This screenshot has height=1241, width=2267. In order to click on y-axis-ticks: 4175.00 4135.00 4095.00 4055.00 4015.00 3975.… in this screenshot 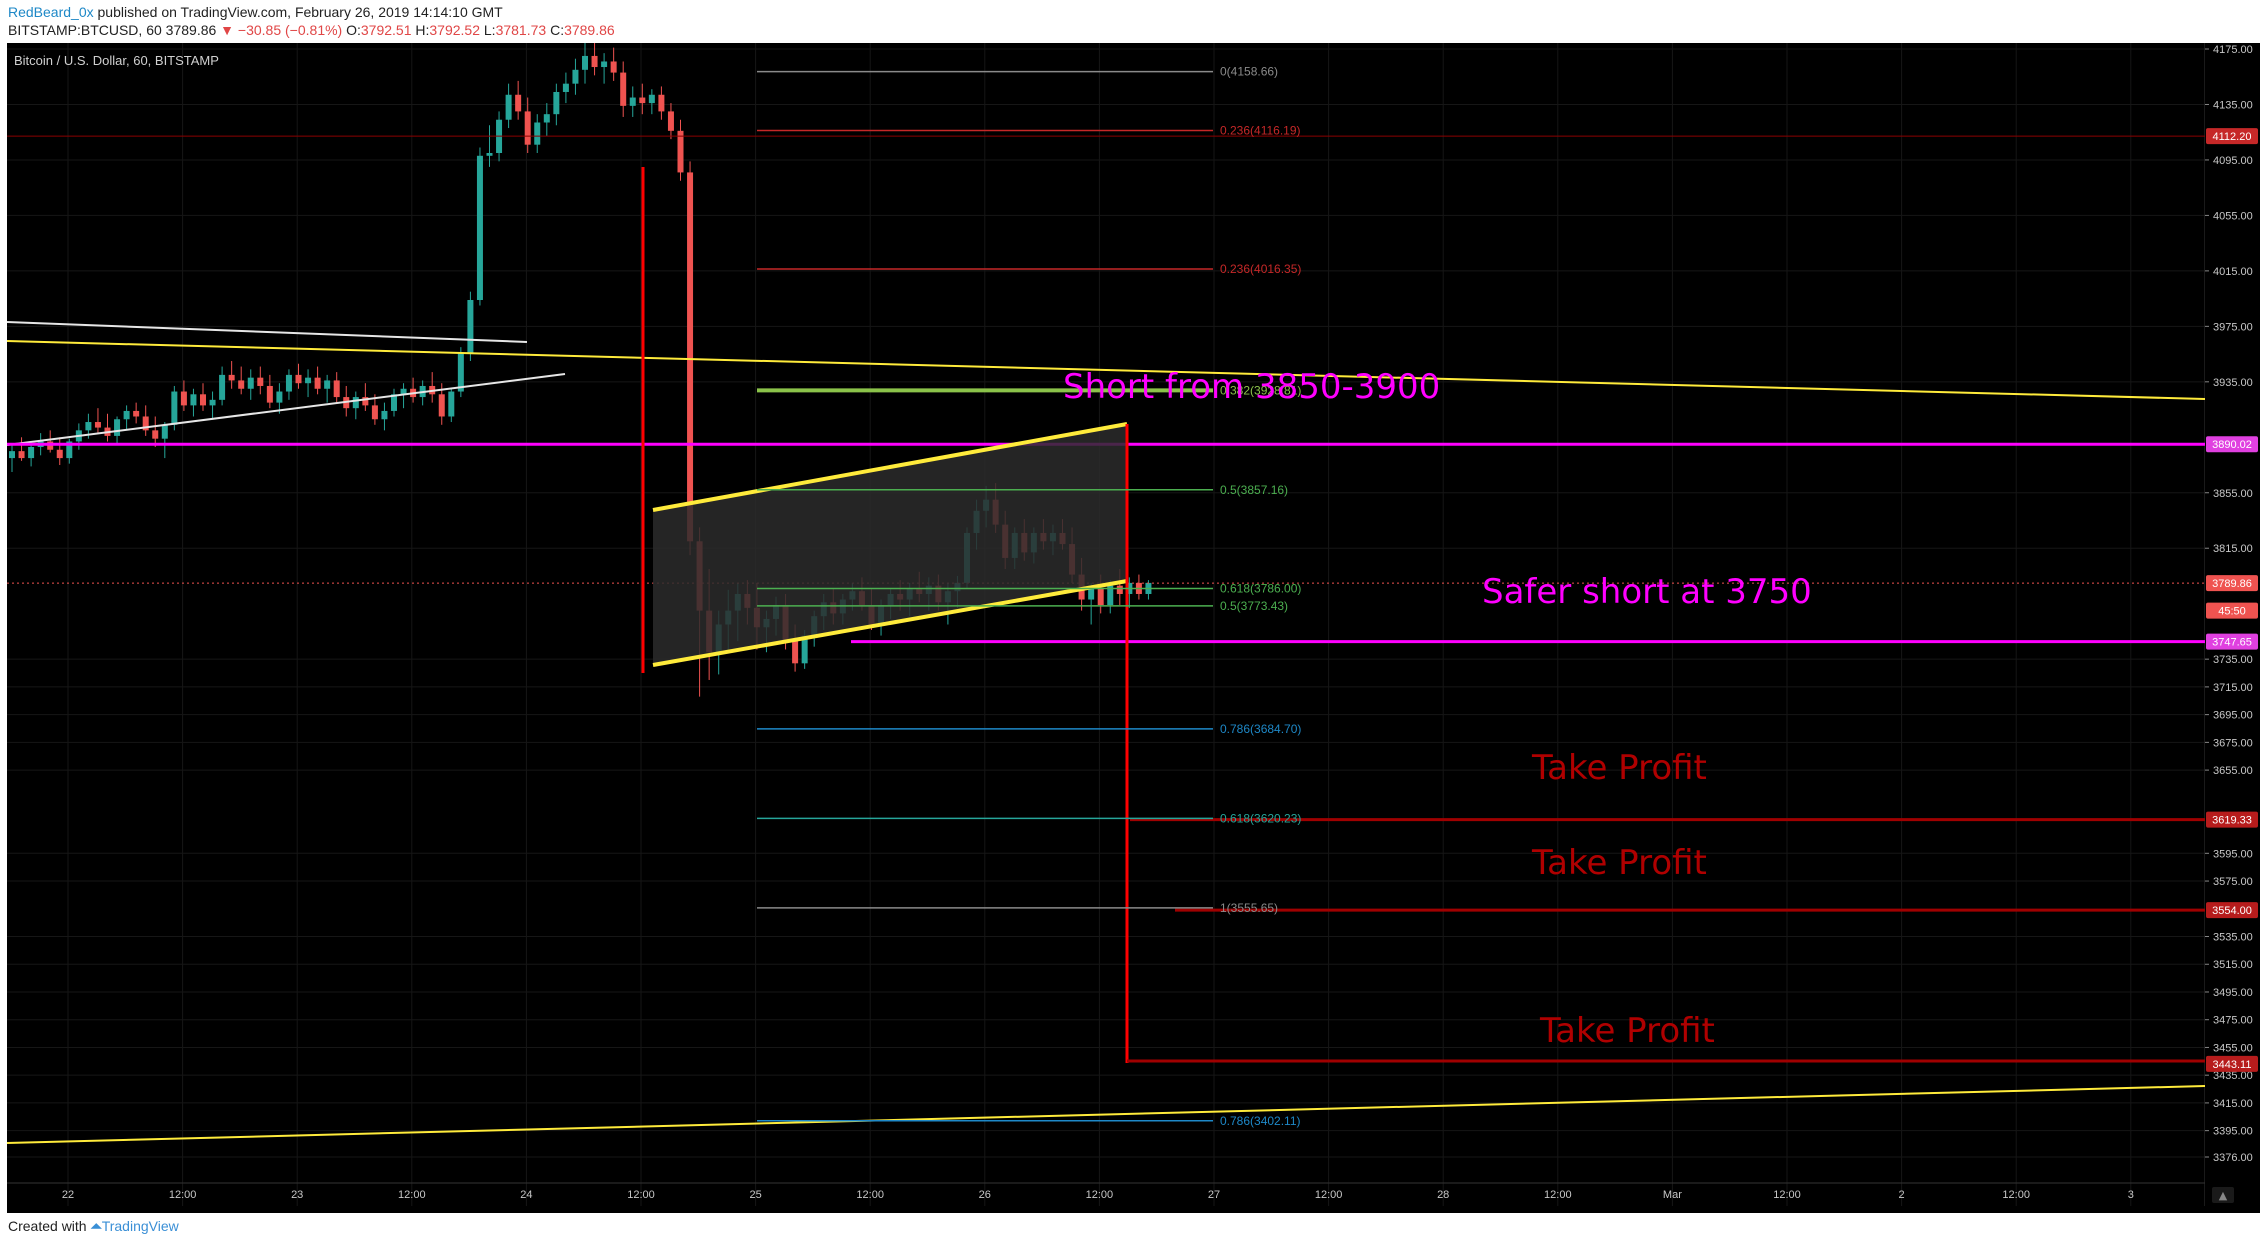, I will do `click(2229, 604)`.